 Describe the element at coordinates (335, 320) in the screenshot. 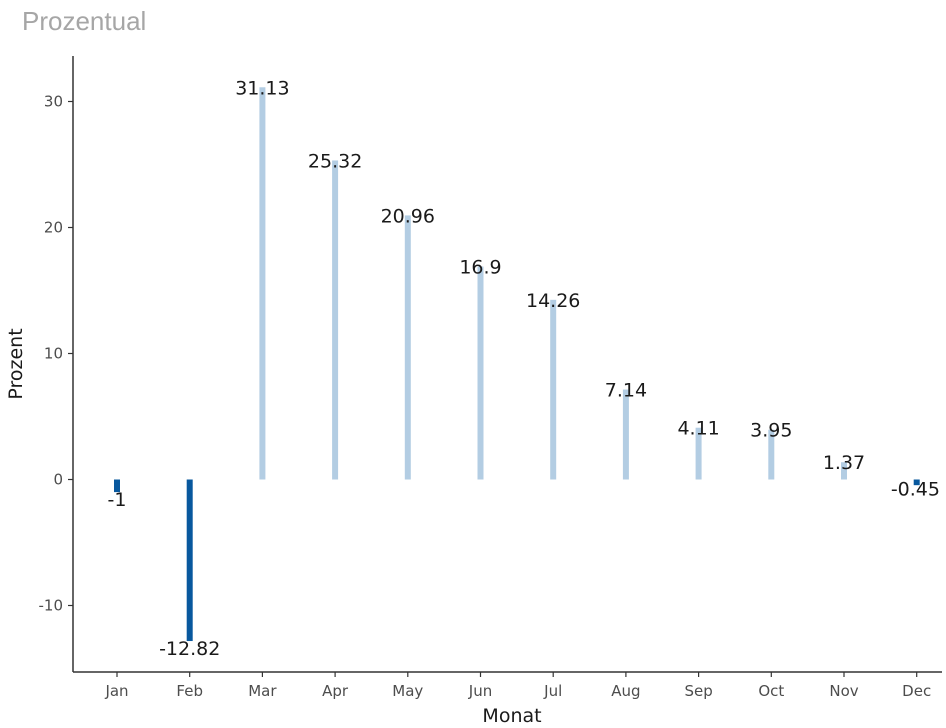

I see `bar-apr` at that location.